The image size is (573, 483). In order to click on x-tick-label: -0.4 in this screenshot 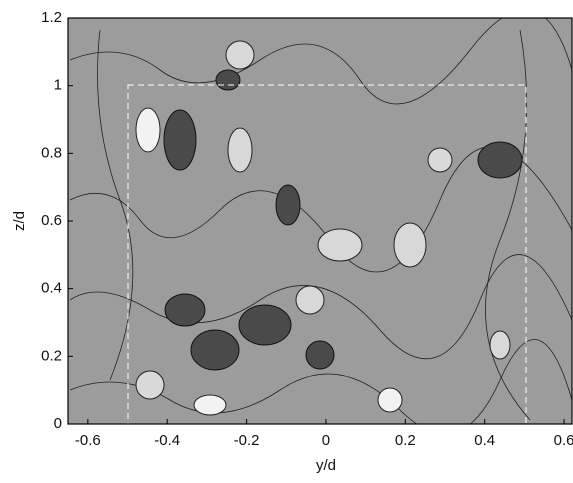, I will do `click(167, 440)`.